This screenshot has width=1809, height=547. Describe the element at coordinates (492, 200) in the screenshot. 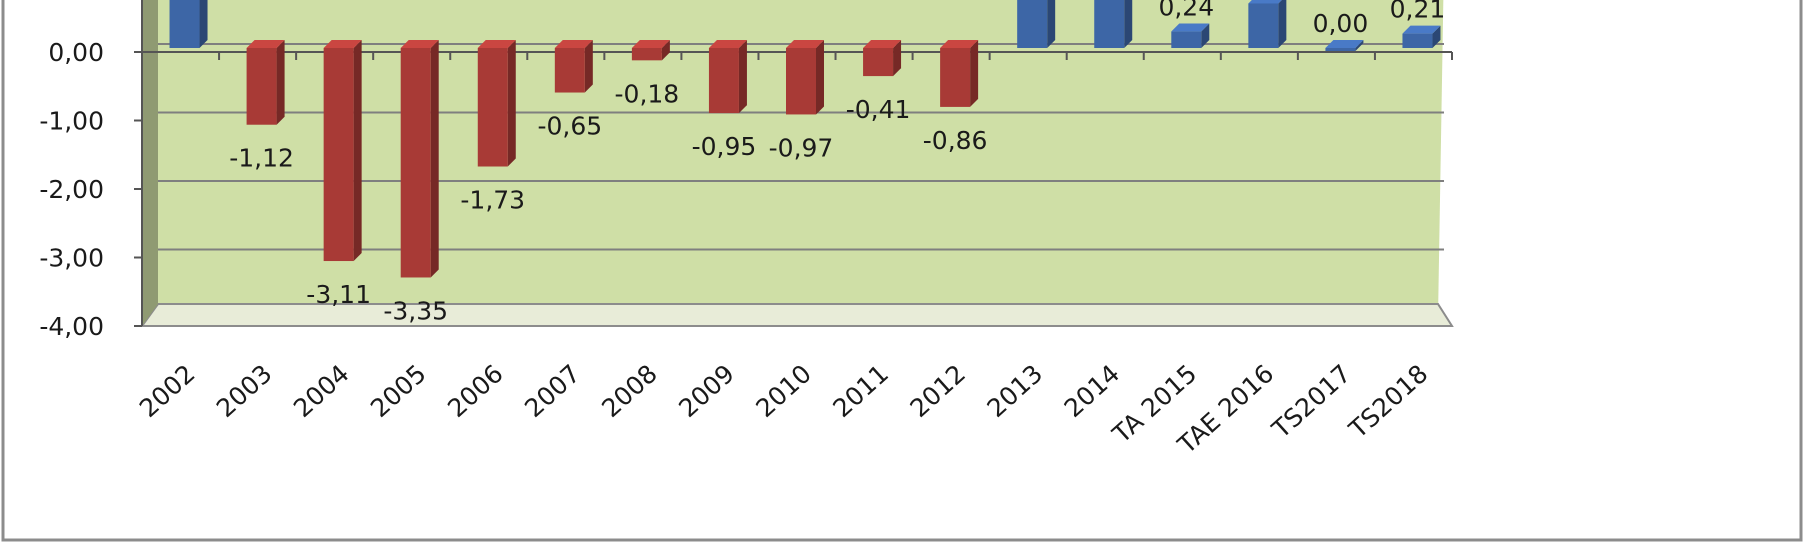

I see `data-label: -1,73` at that location.